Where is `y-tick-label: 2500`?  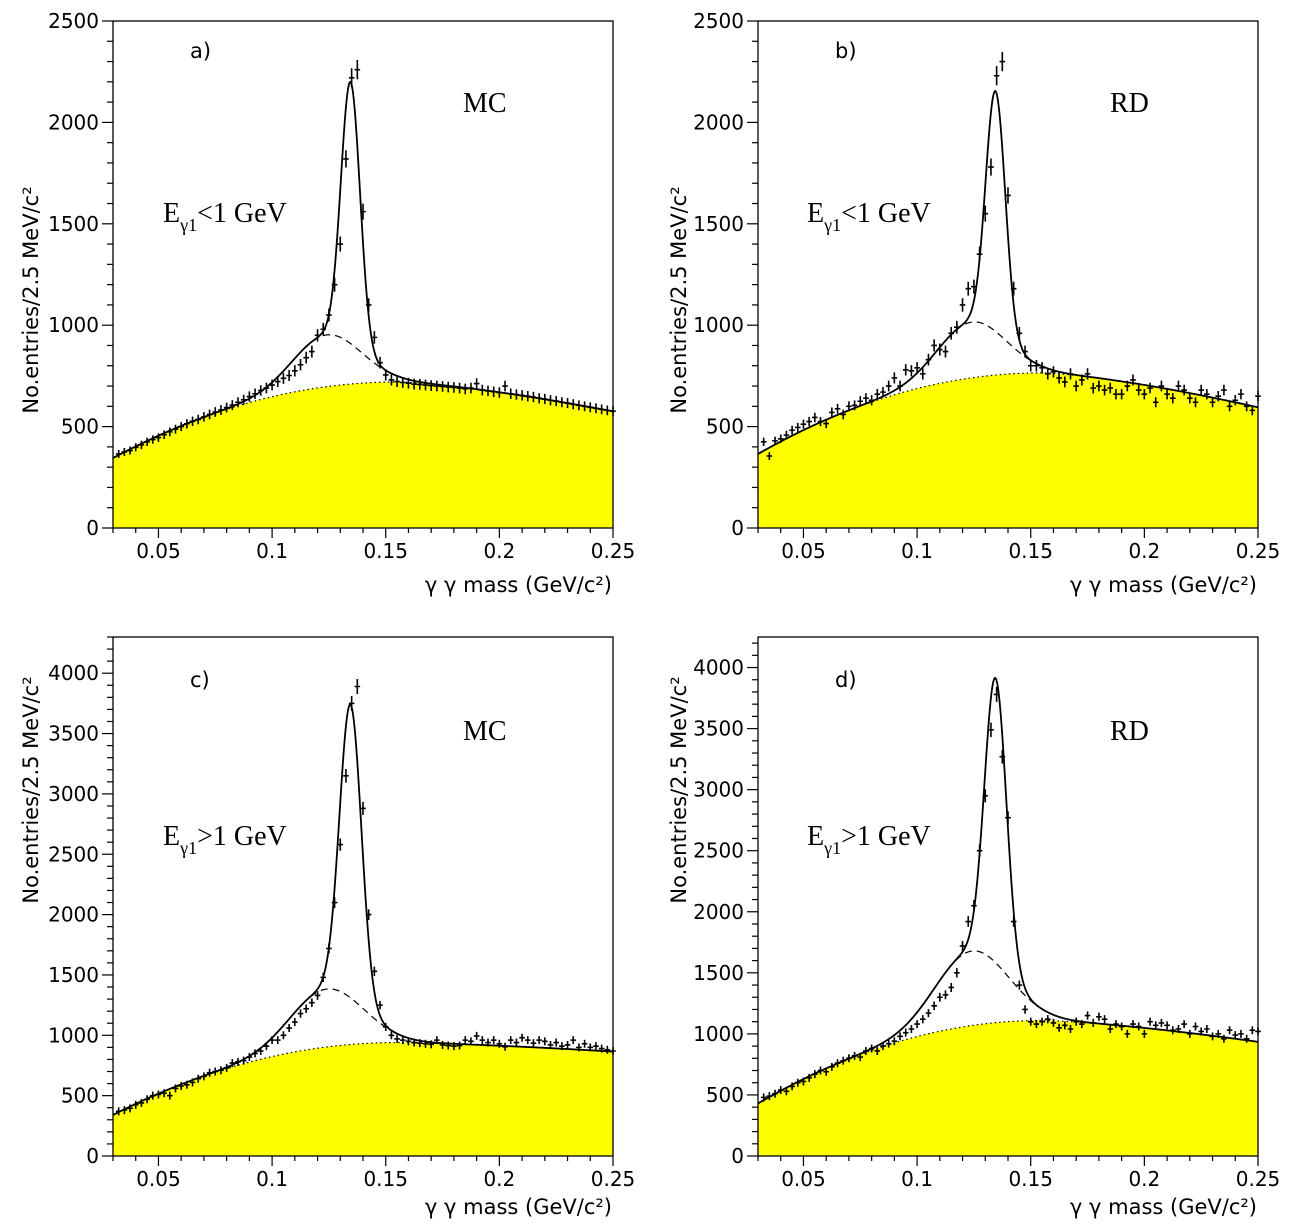 y-tick-label: 2500 is located at coordinates (73, 854).